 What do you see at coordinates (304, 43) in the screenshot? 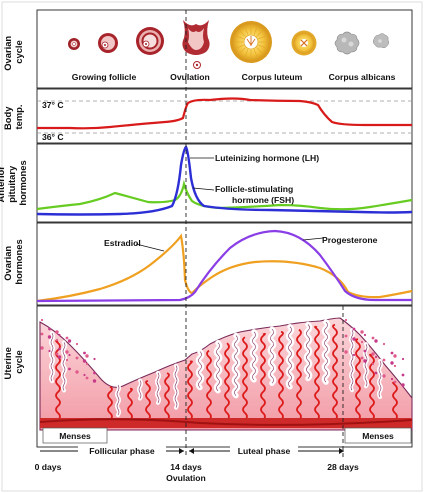
I see `corpus-luteum-small-icon` at bounding box center [304, 43].